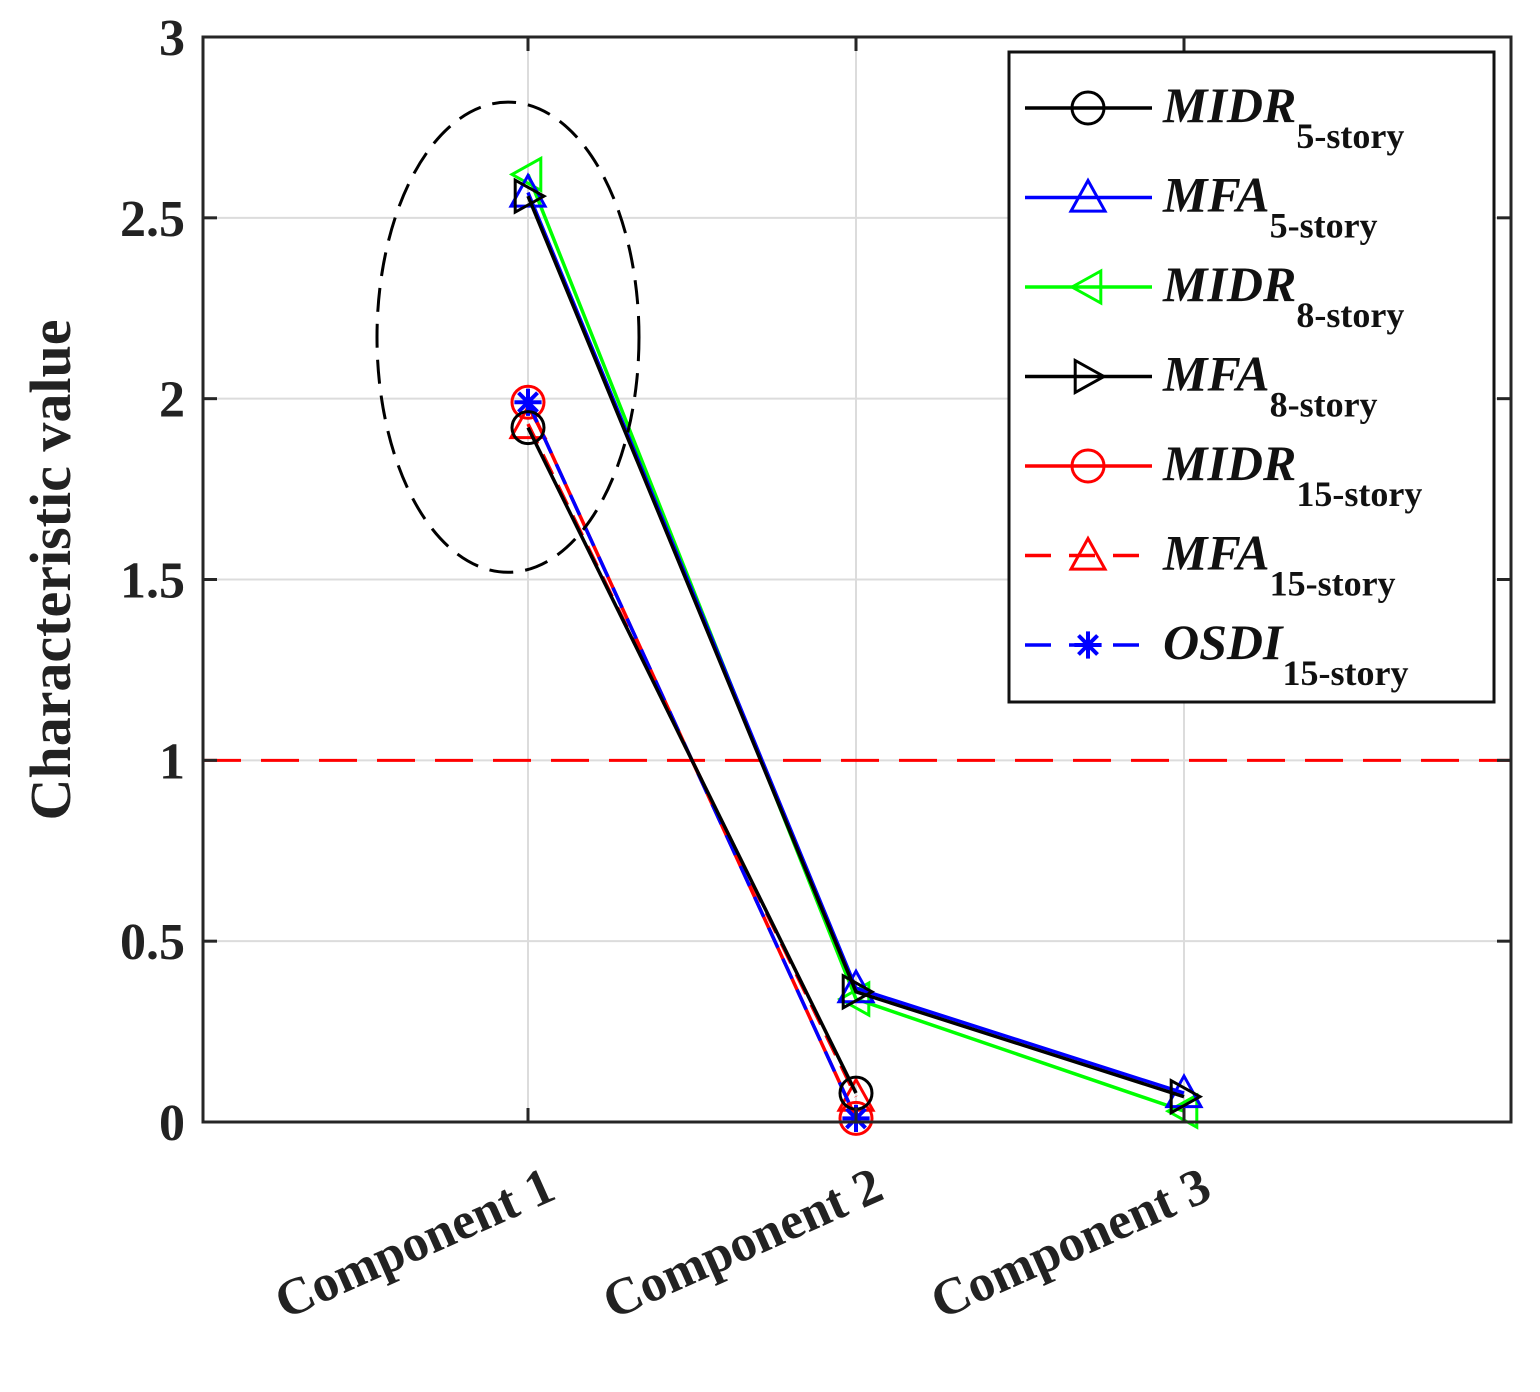 The height and width of the screenshot is (1392, 1540). Describe the element at coordinates (50, 570) in the screenshot. I see `y-axis-label: Characteristic value` at that location.